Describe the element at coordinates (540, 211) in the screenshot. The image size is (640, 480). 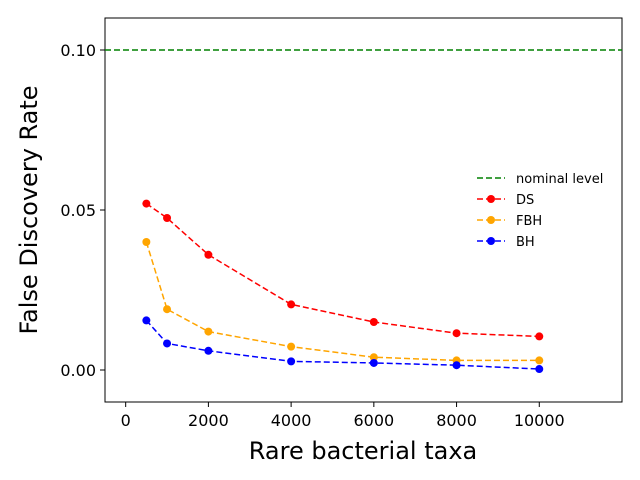
I see `legend: nominal level DS FBH BH` at that location.